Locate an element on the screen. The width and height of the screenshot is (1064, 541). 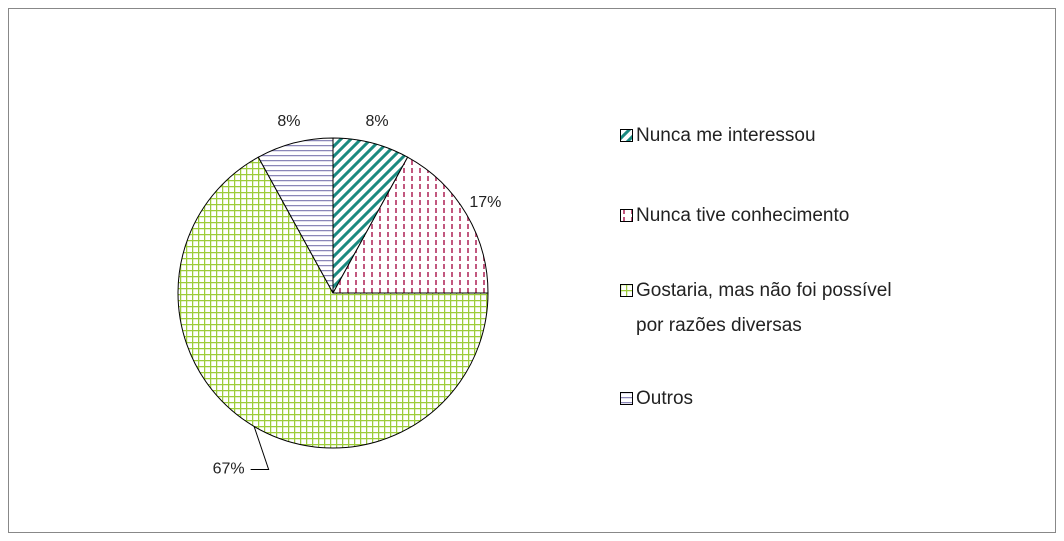
legend-item: Nunca me interessou is located at coordinates (770, 135).